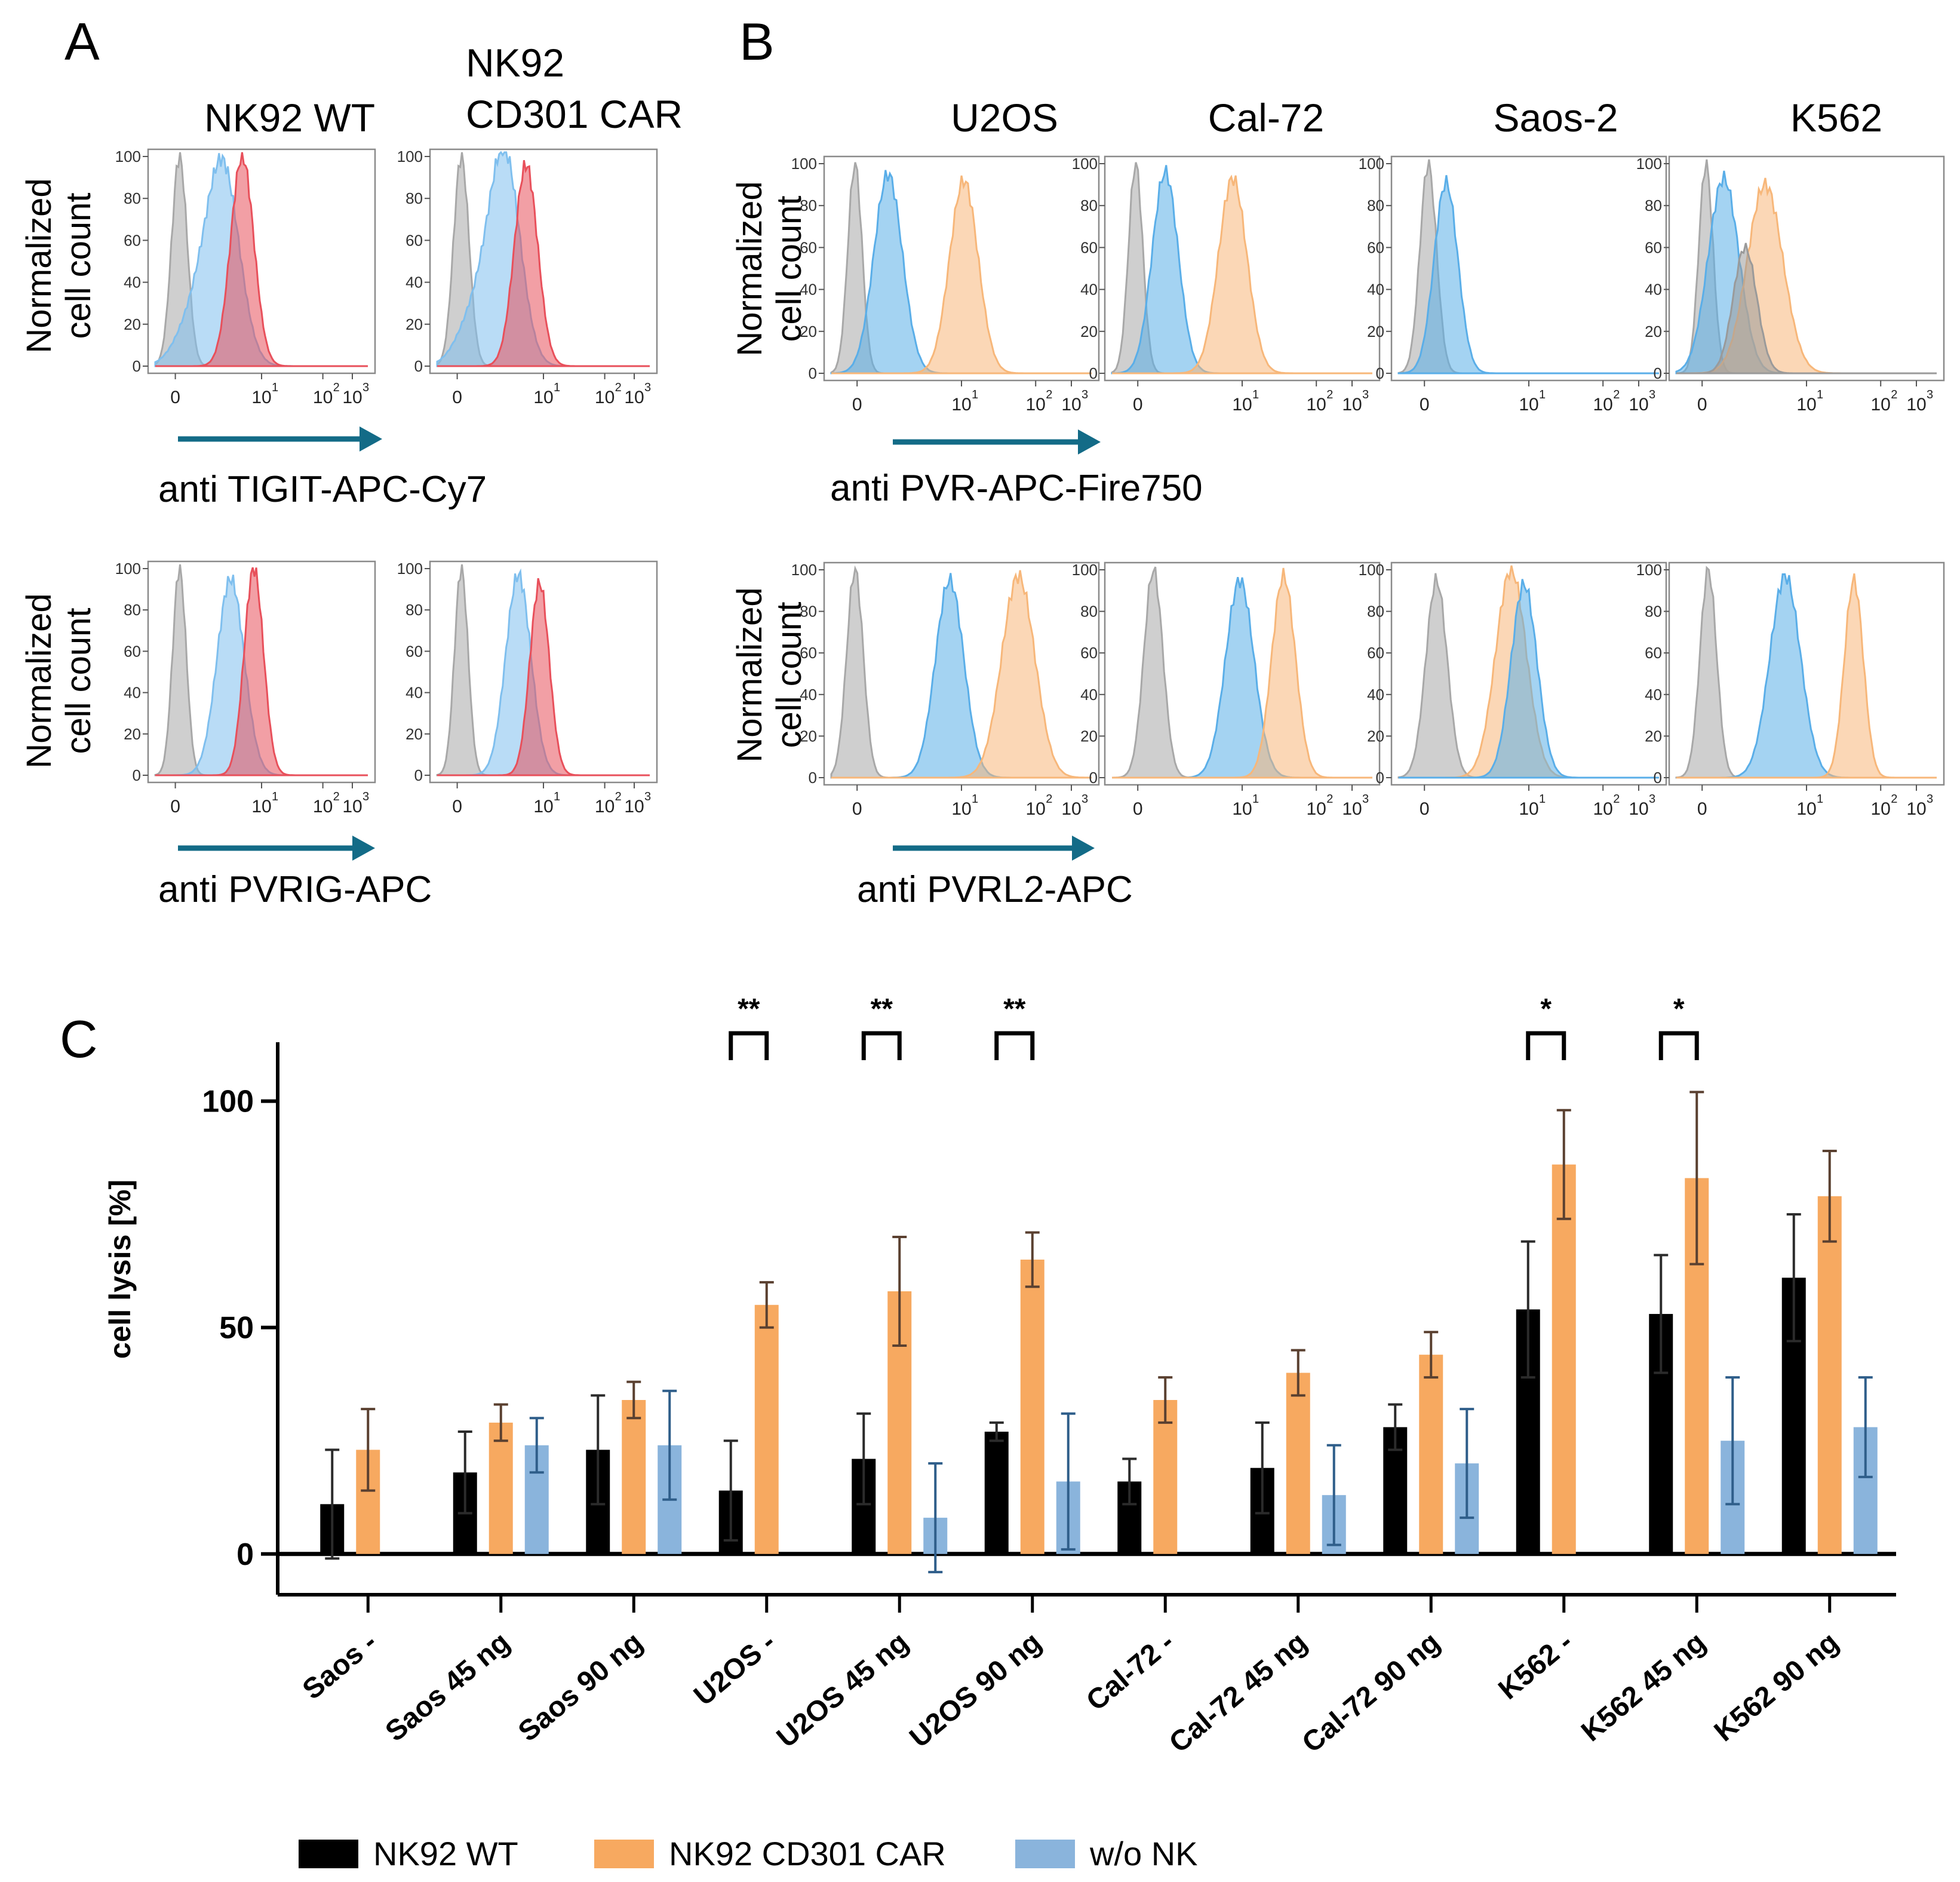 The height and width of the screenshot is (1882, 1960). What do you see at coordinates (1371, 1693) in the screenshot?
I see `x-tick-label: Cal-72 90 ng` at bounding box center [1371, 1693].